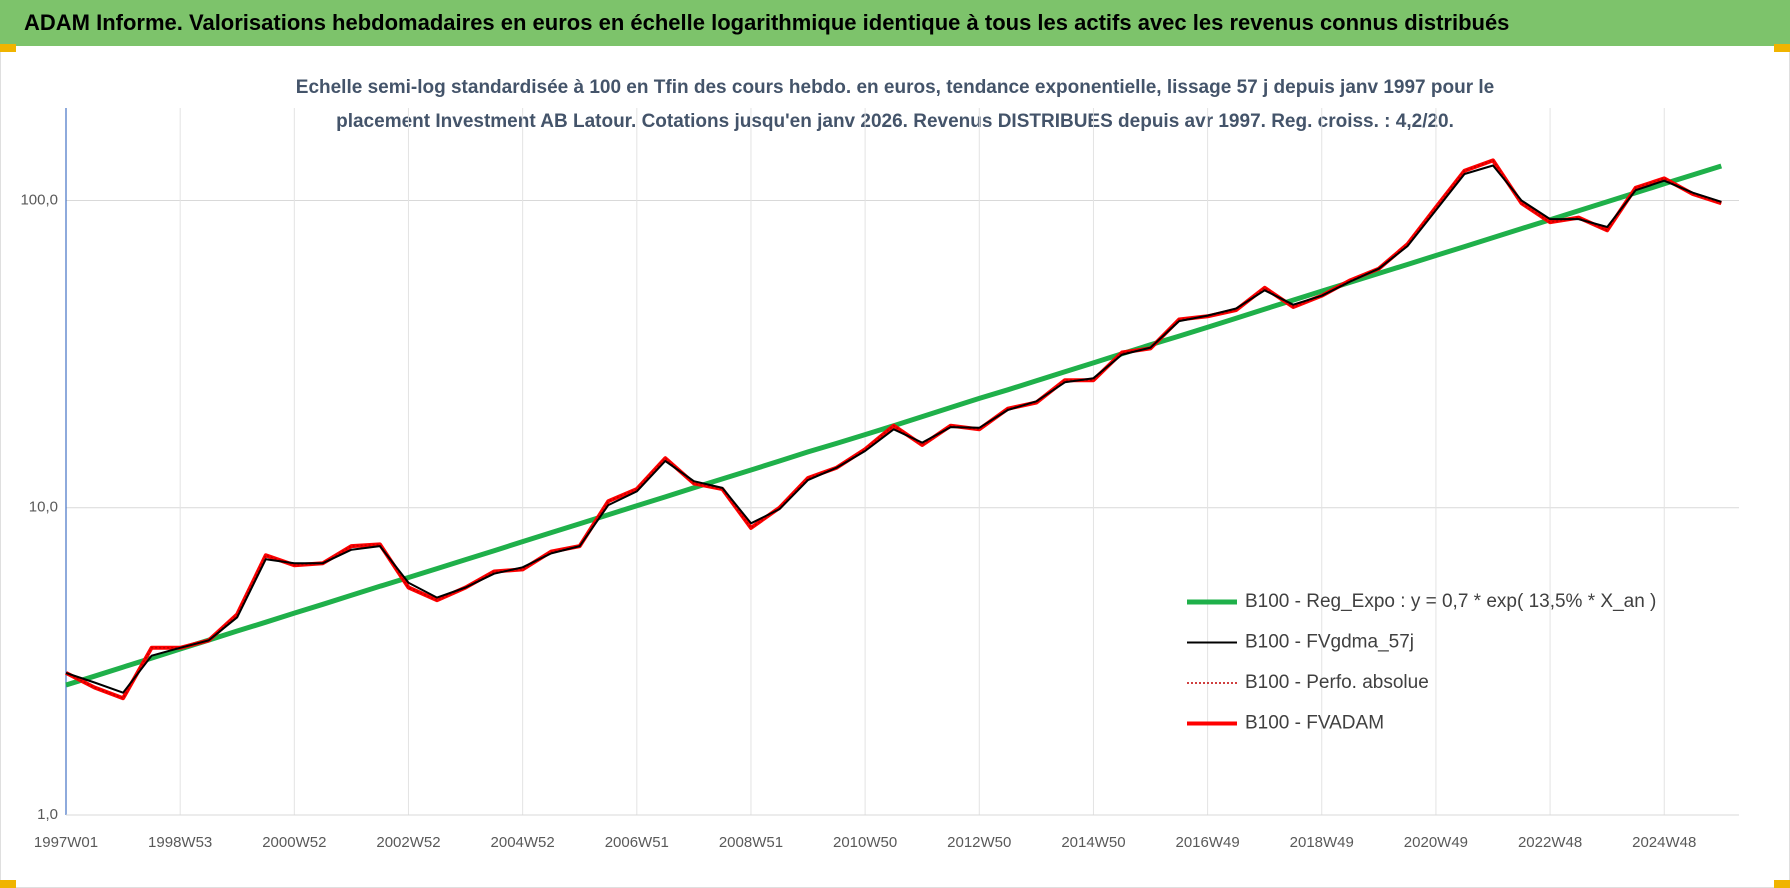 Image resolution: width=1790 pixels, height=888 pixels. What do you see at coordinates (751, 842) in the screenshot?
I see `x-tick-label: 2008W51` at bounding box center [751, 842].